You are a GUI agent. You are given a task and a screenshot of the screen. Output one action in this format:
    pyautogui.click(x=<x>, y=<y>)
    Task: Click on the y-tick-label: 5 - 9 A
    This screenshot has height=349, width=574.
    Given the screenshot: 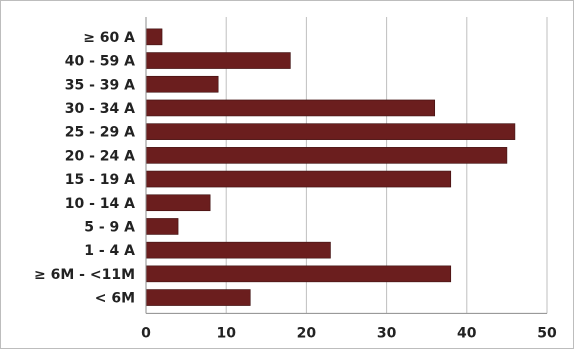 What is the action you would take?
    pyautogui.click(x=109, y=227)
    